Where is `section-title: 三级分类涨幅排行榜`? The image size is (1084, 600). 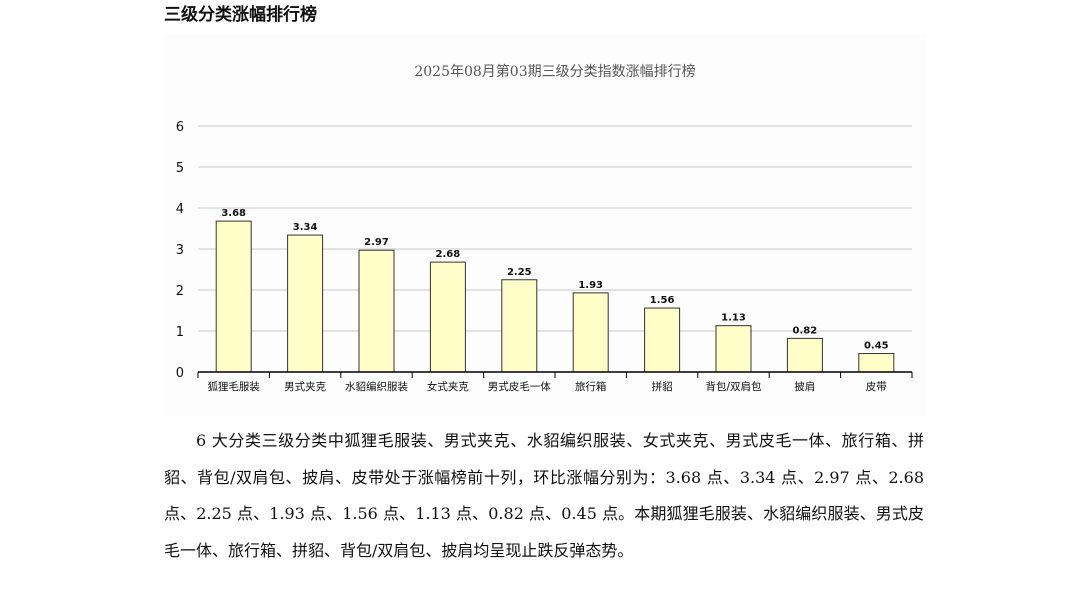
section-title: 三级分类涨幅排行榜 is located at coordinates (240, 15).